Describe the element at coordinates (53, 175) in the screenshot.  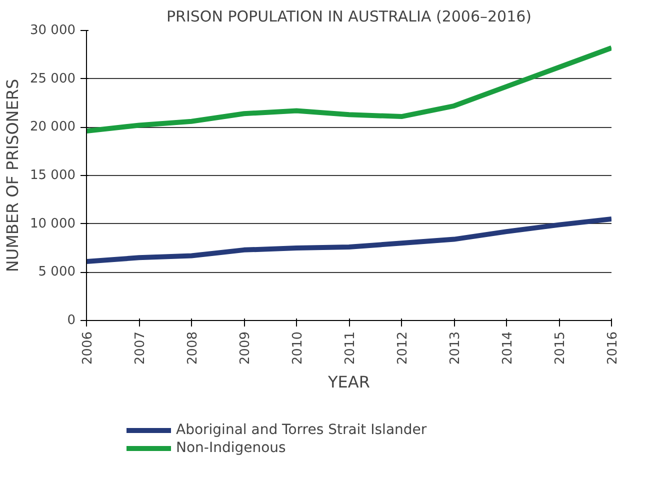
I see `y-tick-label: 15 000` at that location.